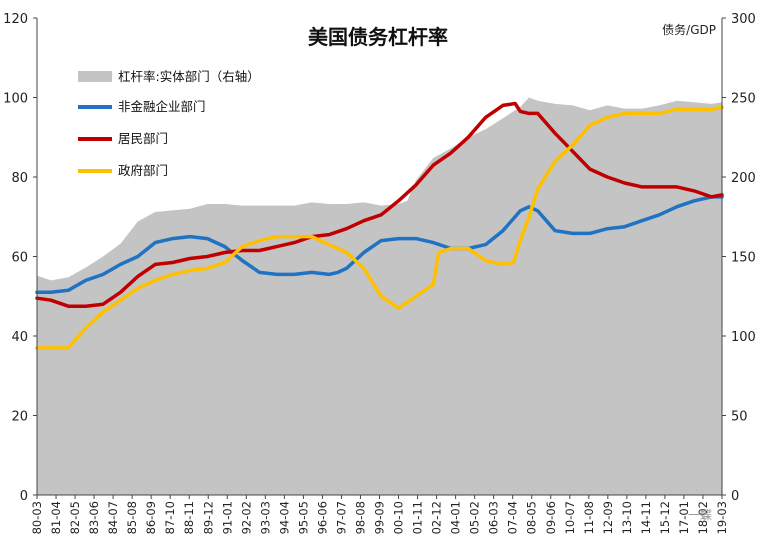  What do you see at coordinates (608, 517) in the screenshot?
I see `x-tick-label: 12-09` at bounding box center [608, 517].